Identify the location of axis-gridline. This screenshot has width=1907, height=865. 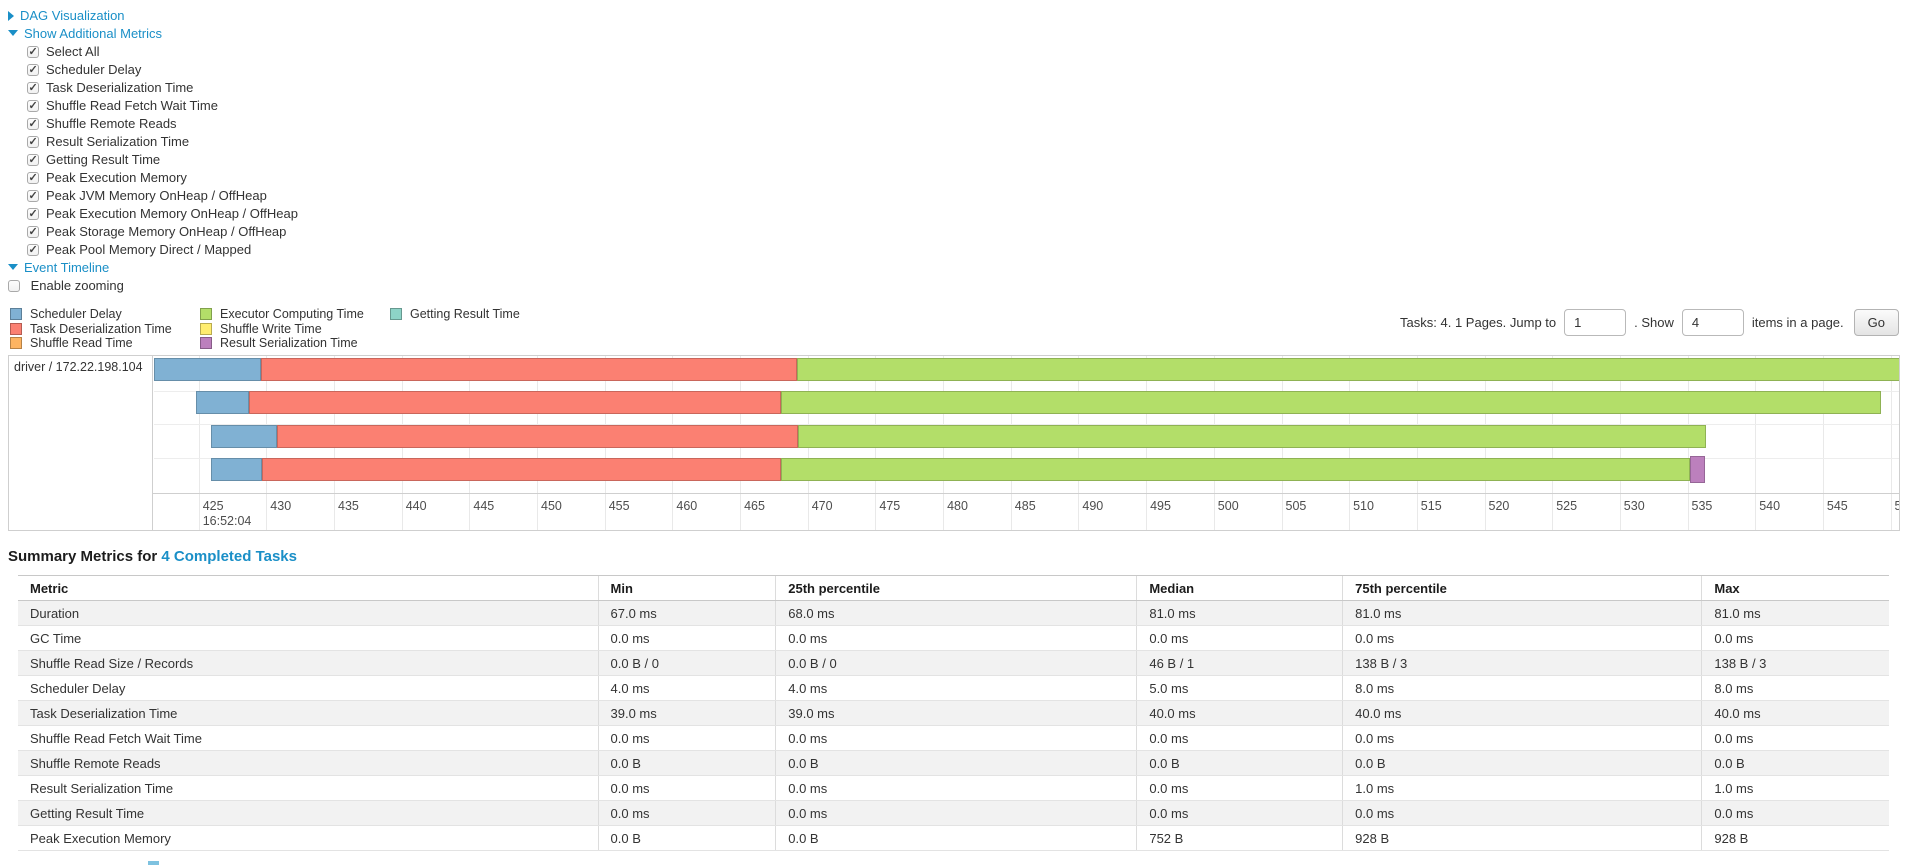
(199, 443).